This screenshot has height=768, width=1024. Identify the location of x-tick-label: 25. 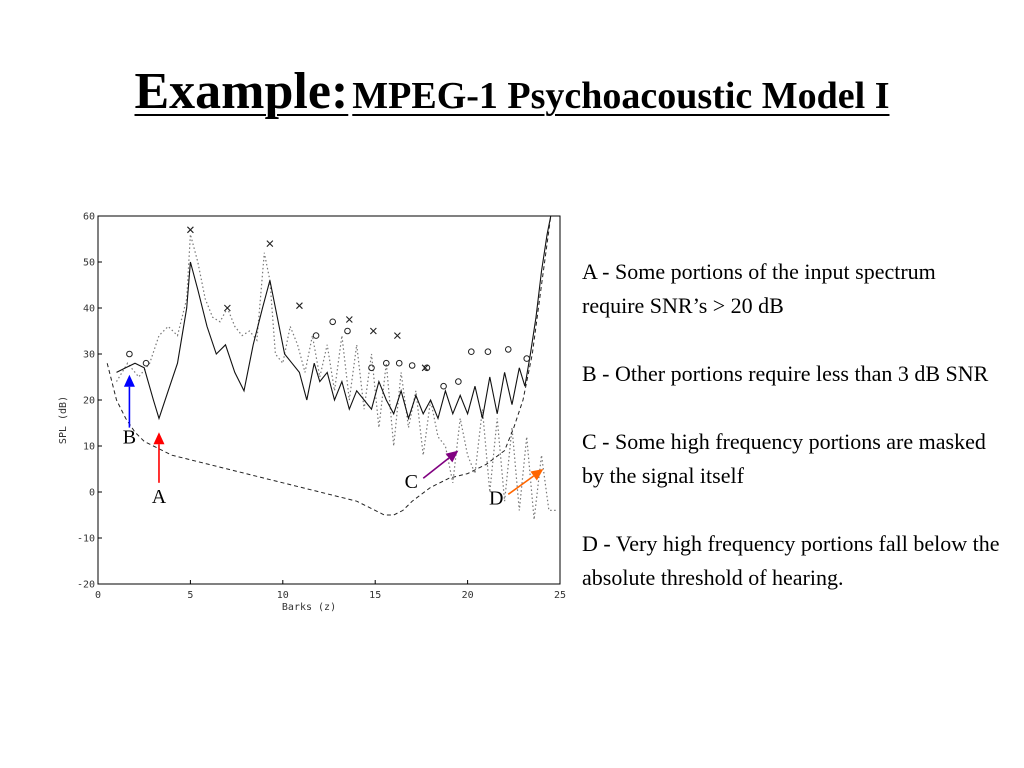
(560, 595).